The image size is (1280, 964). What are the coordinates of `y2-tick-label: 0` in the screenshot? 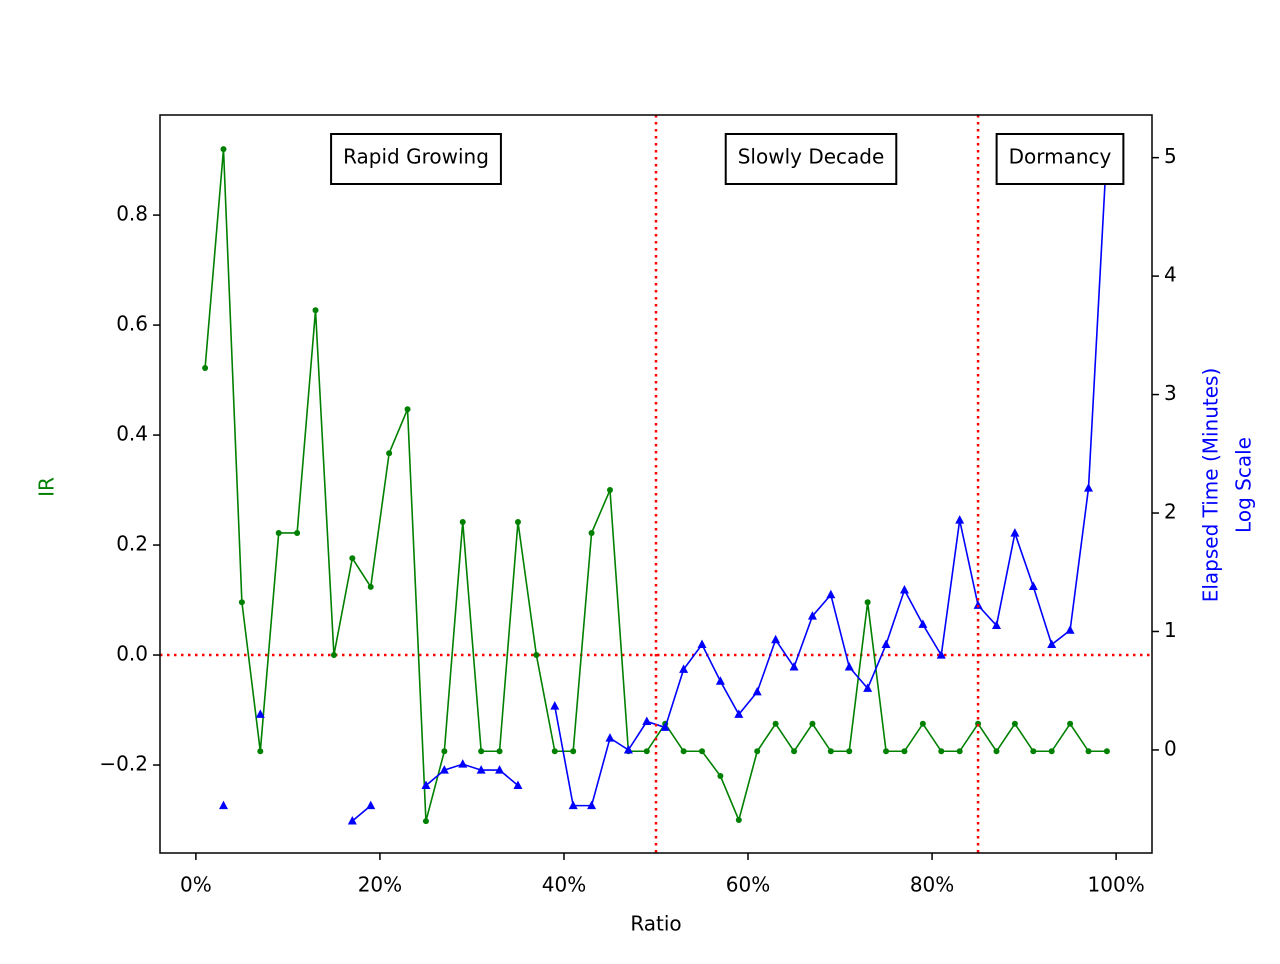 It's located at (1170, 748).